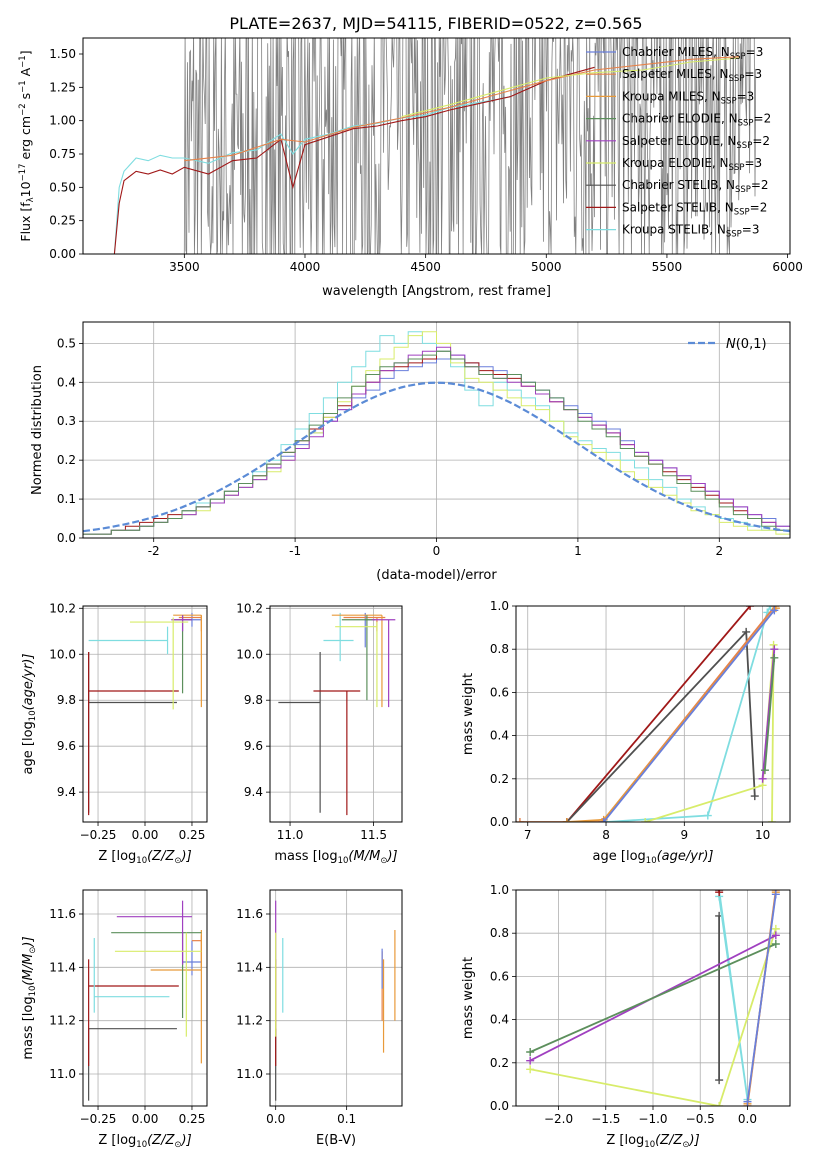  What do you see at coordinates (692, 53) in the screenshot?
I see `legend-label: Chabrier MILES, NSSP=3` at bounding box center [692, 53].